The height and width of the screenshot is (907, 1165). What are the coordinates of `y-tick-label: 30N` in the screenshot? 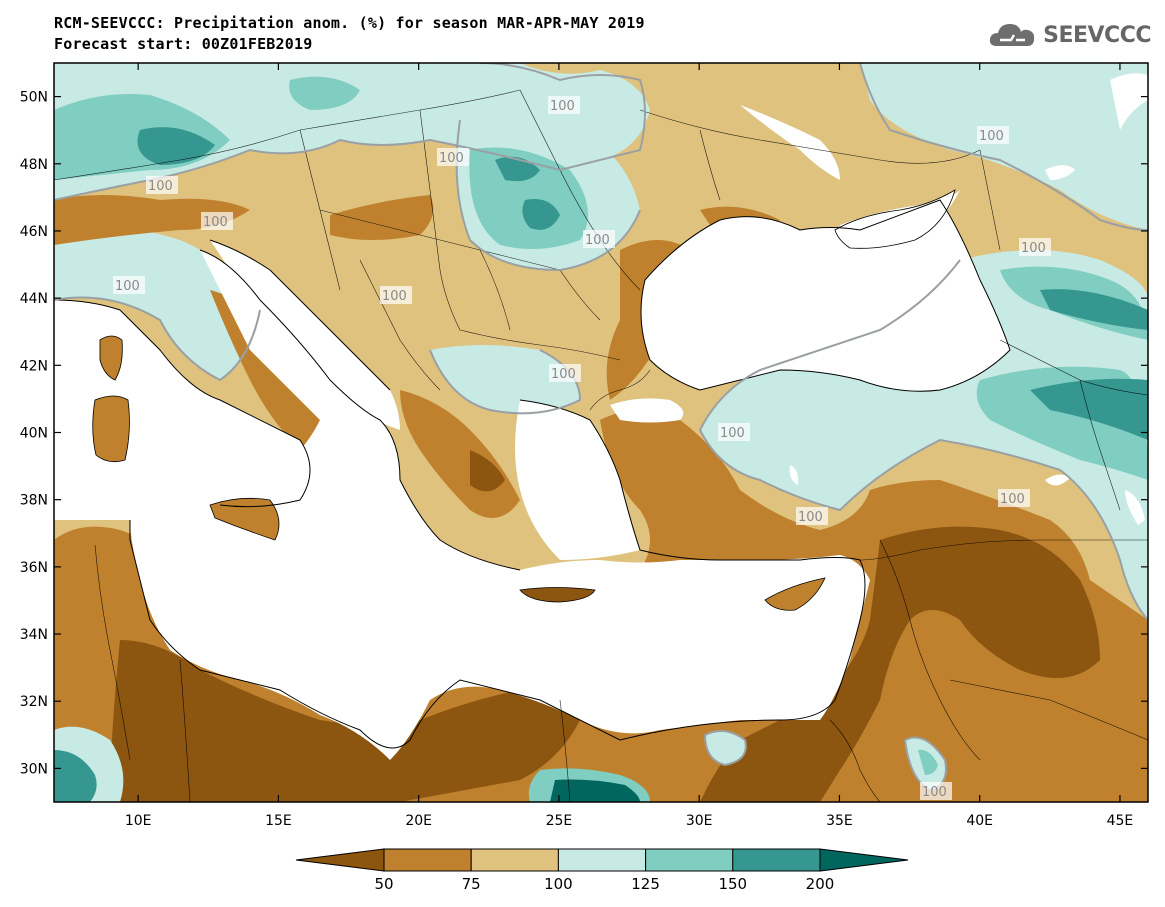 It's located at (34, 769).